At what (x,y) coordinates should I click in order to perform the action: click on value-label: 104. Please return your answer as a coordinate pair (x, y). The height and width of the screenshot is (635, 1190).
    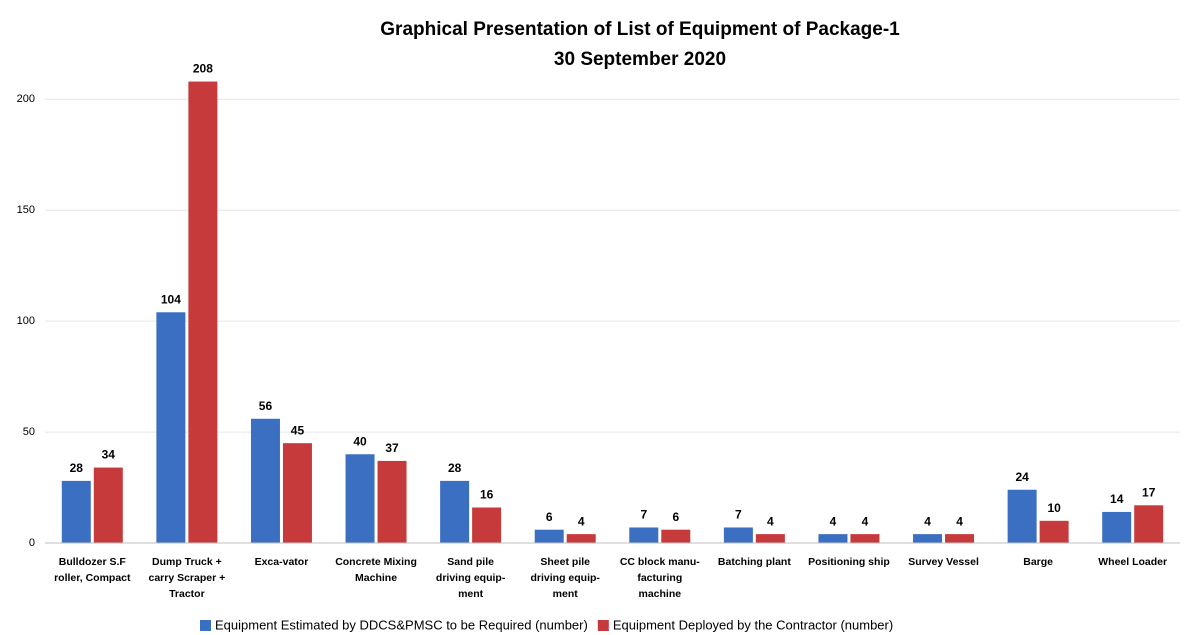
    Looking at the image, I should click on (171, 299).